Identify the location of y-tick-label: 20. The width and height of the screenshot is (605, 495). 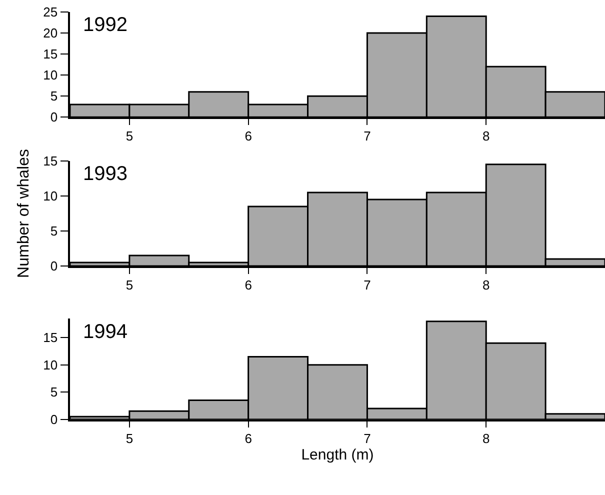
(50, 33).